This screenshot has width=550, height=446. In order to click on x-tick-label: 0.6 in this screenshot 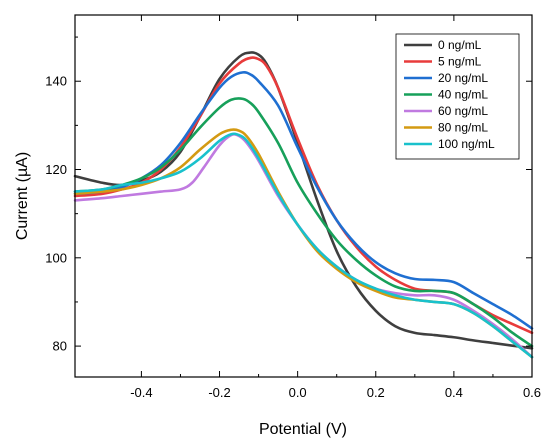, I will do `click(532, 392)`.